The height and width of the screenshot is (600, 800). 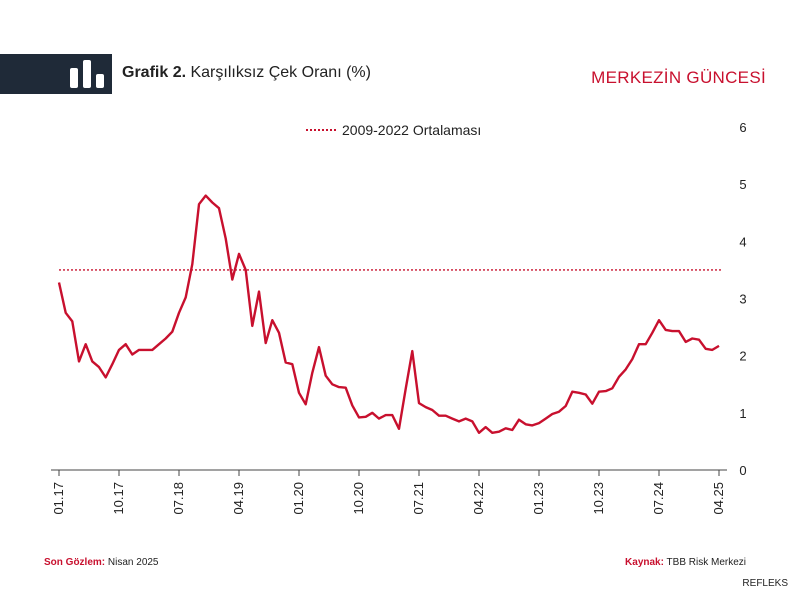 I want to click on chart-legend: 2009-2022 Ortalaması, so click(x=393, y=130).